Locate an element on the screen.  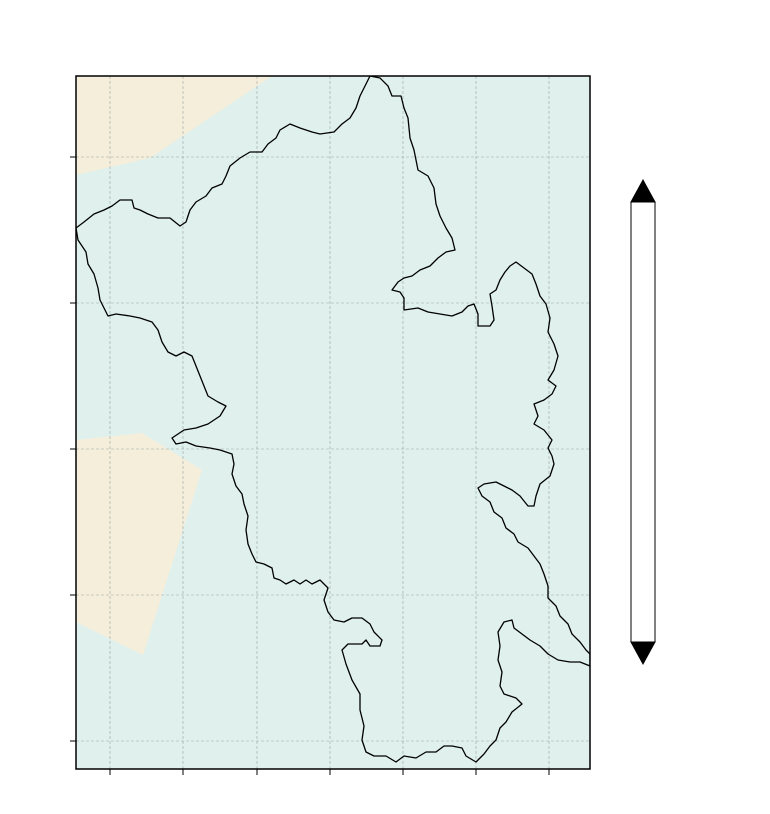
colorbar-extend-min is located at coordinates (643, 653).